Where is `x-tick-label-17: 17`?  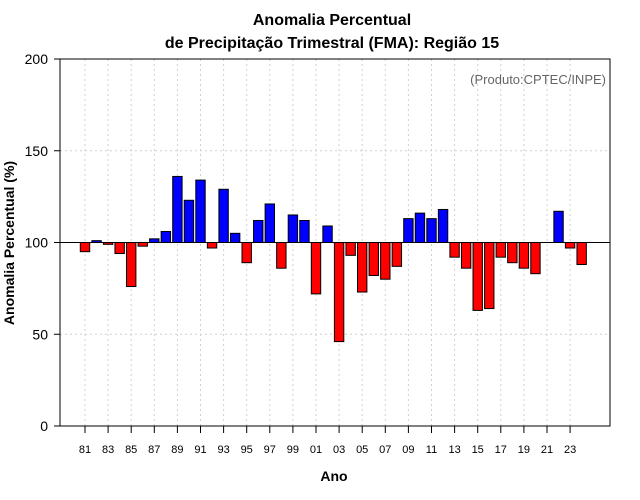 x-tick-label-17: 17 is located at coordinates (501, 450).